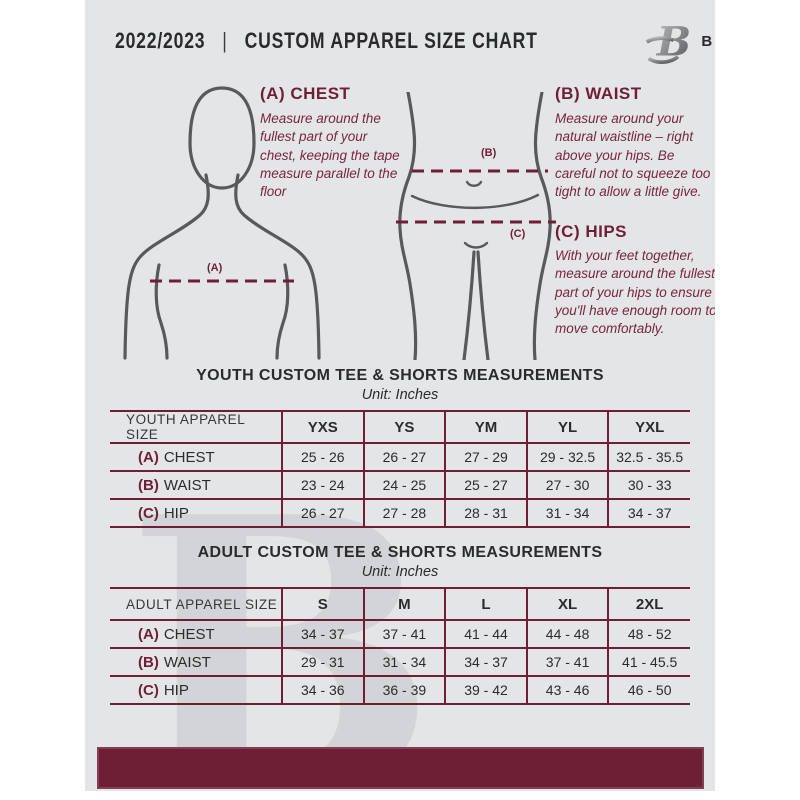 Image resolution: width=800 pixels, height=800 pixels. I want to click on measurement-value-cell: 25 - 27, so click(485, 484).